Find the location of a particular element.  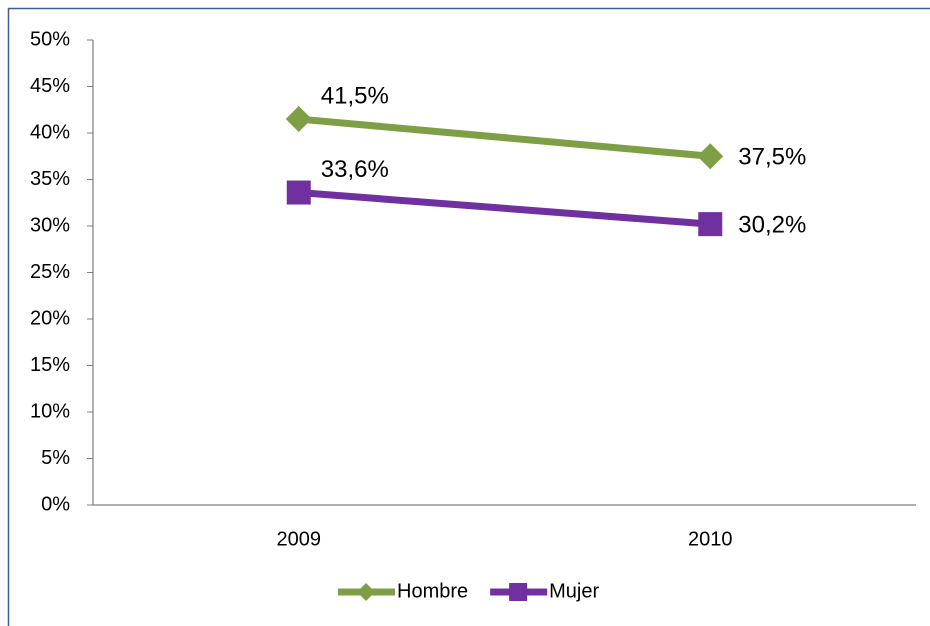

y-tick-label: 35% is located at coordinates (50, 179).